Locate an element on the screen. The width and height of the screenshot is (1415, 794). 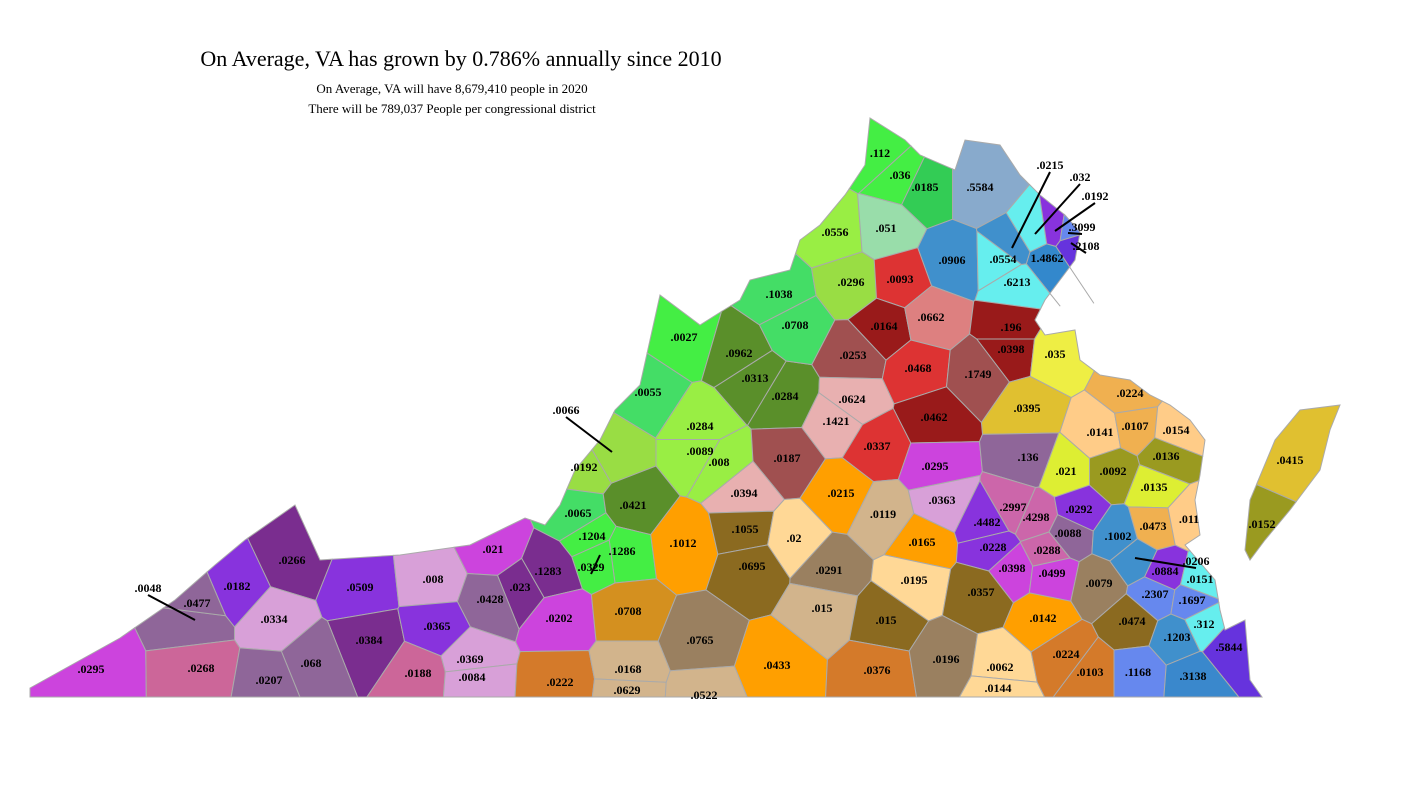
county-label: .1421 is located at coordinates (836, 421).